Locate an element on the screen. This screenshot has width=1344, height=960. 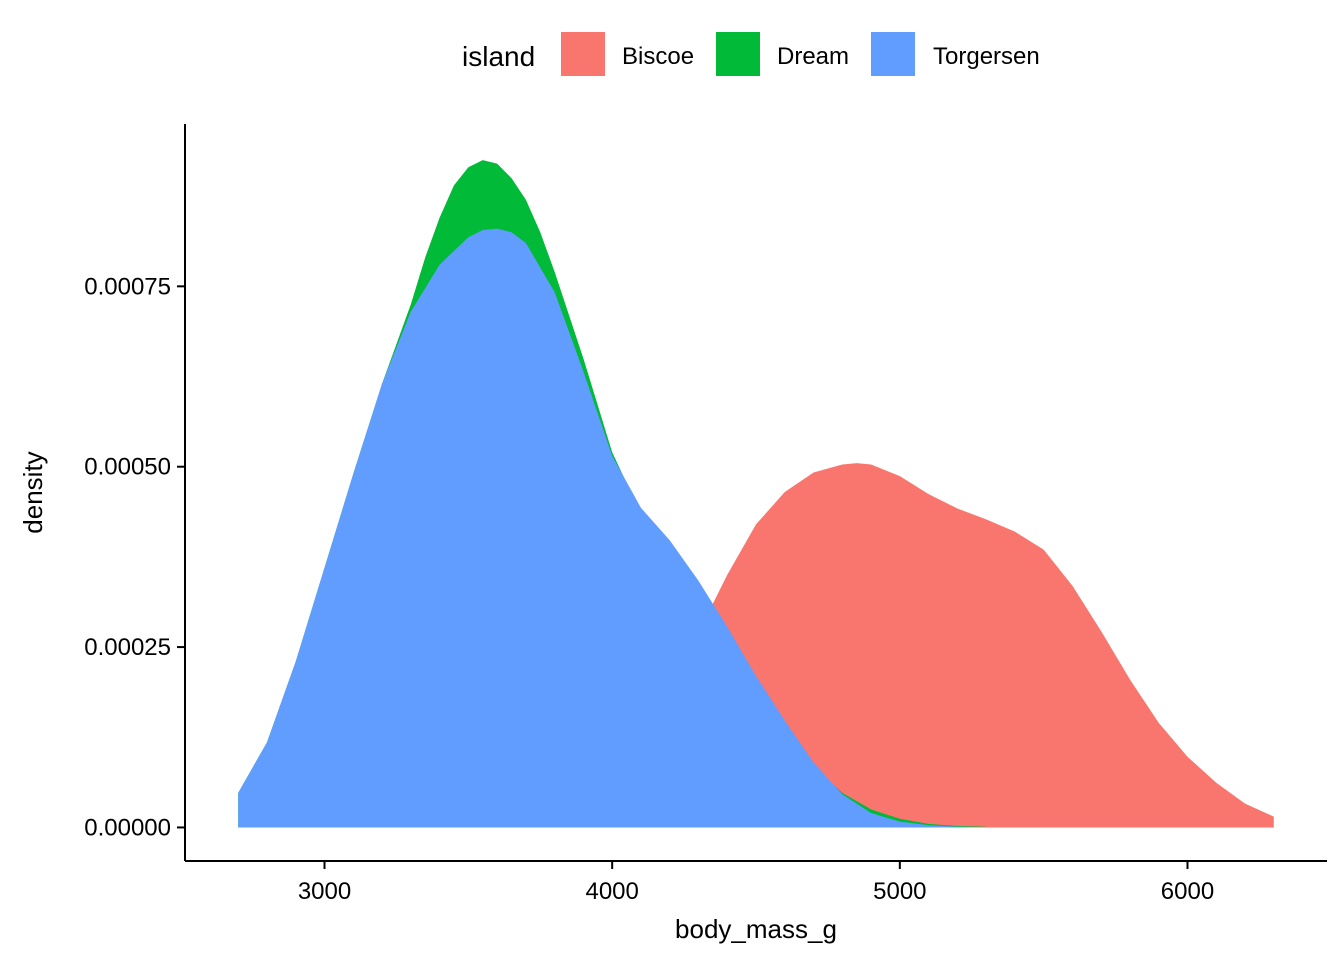
legend-label-dream: Dream is located at coordinates (813, 56).